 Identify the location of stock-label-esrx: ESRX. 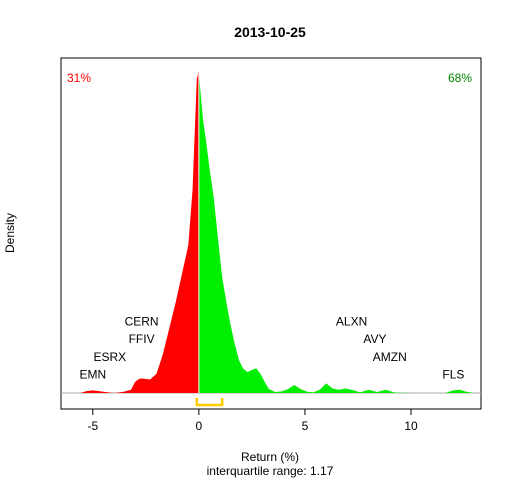
(109, 357).